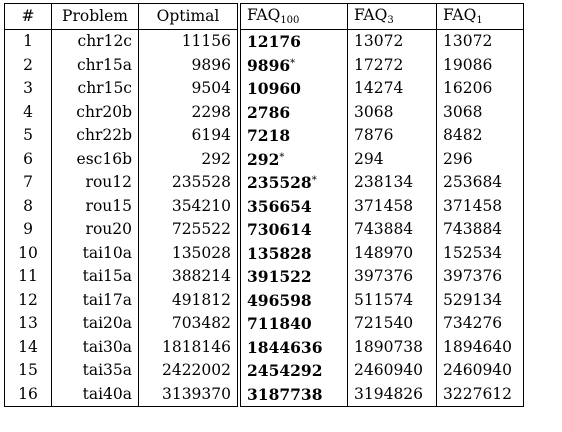 The width and height of the screenshot is (562, 432). I want to click on row-faq100-cell-value: 235528, so click(279, 182).